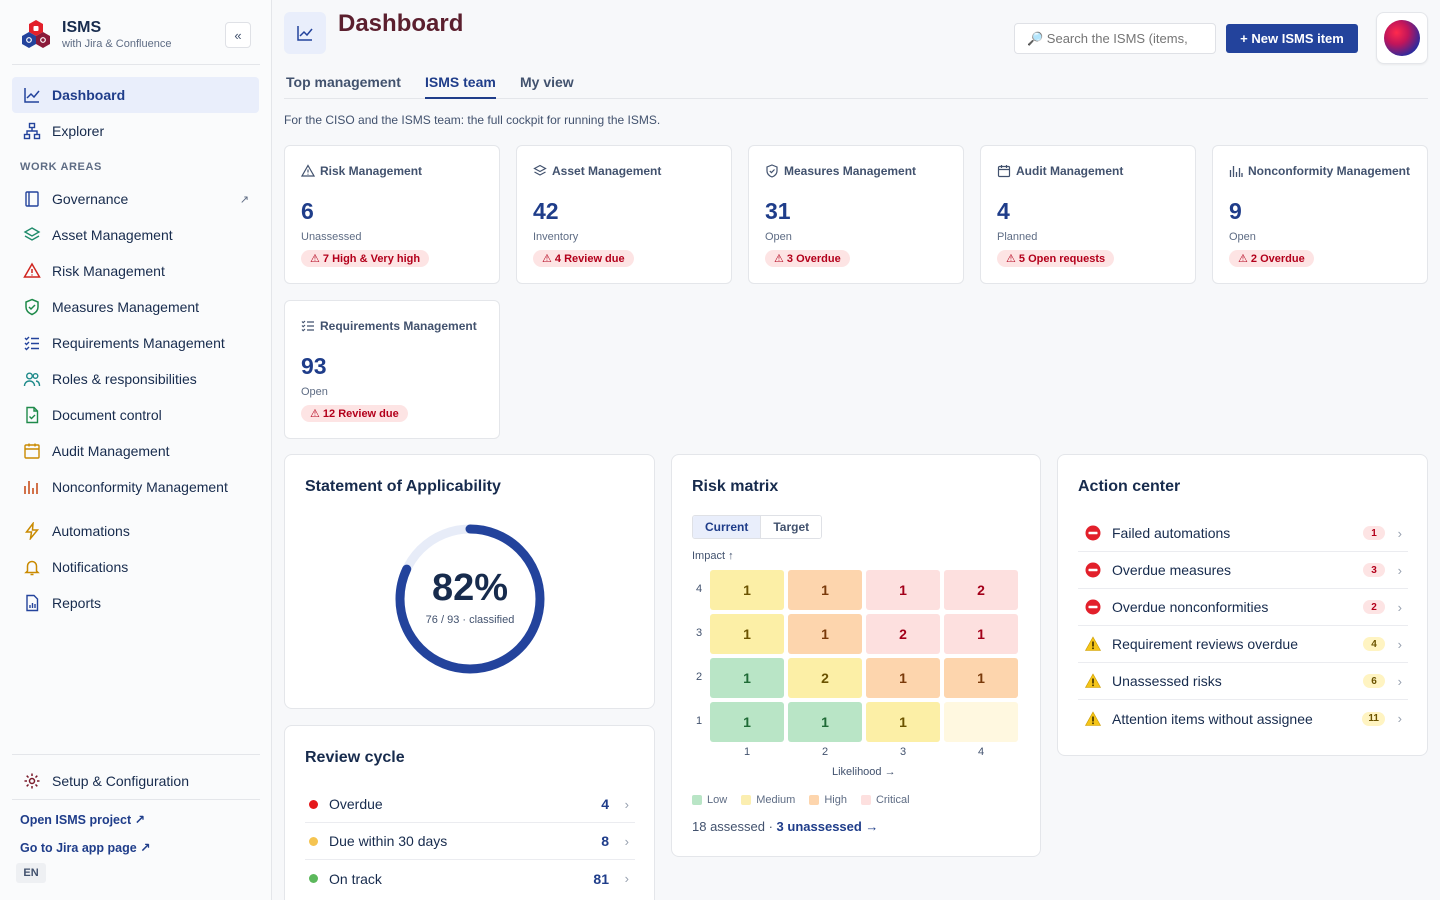 The width and height of the screenshot is (1440, 900). Describe the element at coordinates (77, 603) in the screenshot. I see `sidebar-item-label: Reports` at that location.